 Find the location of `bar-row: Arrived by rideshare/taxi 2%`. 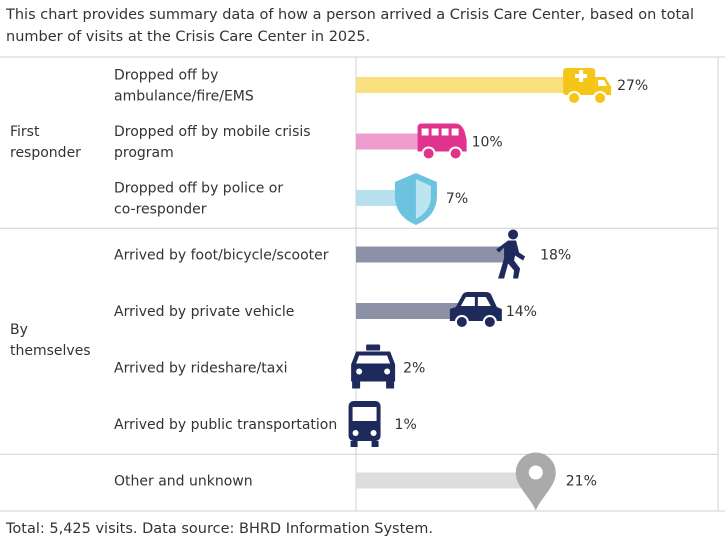

bar-row: Arrived by rideshare/taxi 2% is located at coordinates (269, 366).